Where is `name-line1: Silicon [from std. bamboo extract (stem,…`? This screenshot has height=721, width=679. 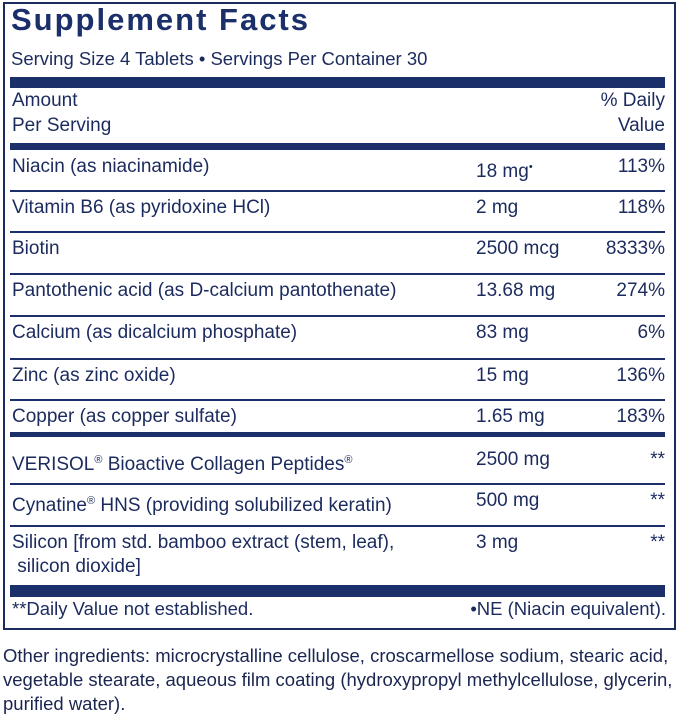
name-line1: Silicon [from std. bamboo extract (stem,… is located at coordinates (203, 542).